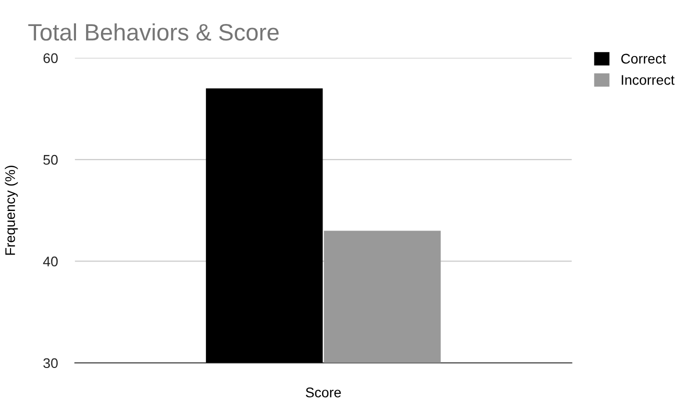 The height and width of the screenshot is (405, 675). Describe the element at coordinates (153, 32) in the screenshot. I see `chart-title: Total Behaviors & Score` at that location.